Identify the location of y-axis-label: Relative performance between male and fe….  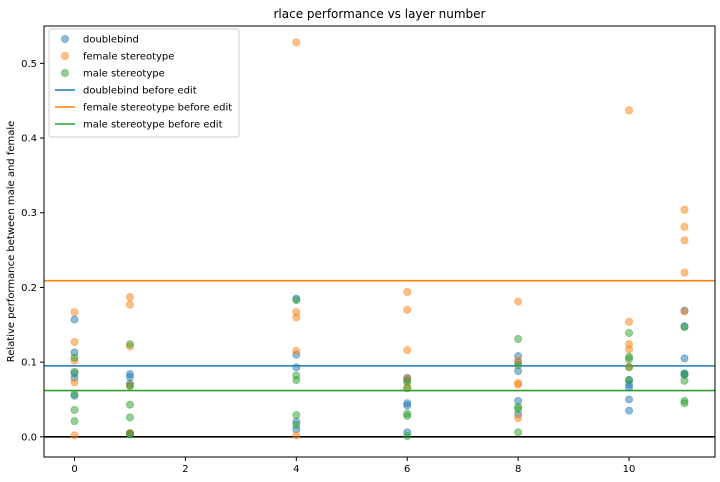
(11, 242).